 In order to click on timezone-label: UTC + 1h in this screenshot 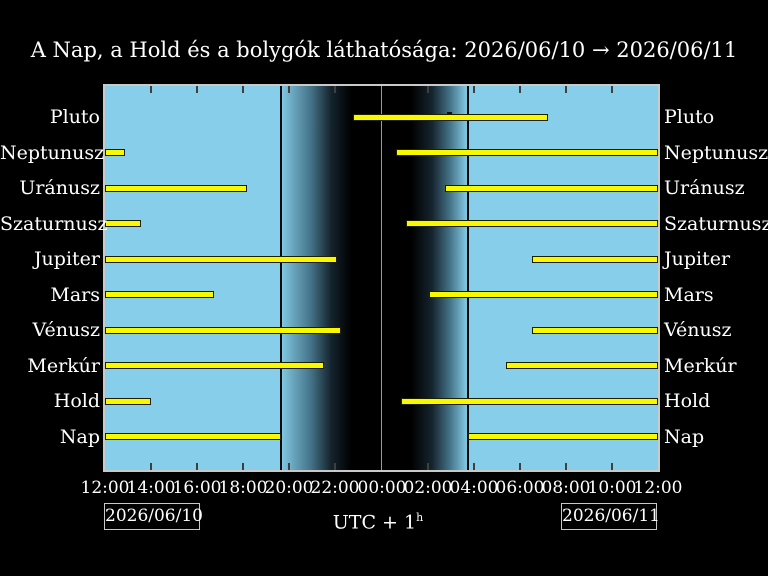, I will do `click(378, 522)`.